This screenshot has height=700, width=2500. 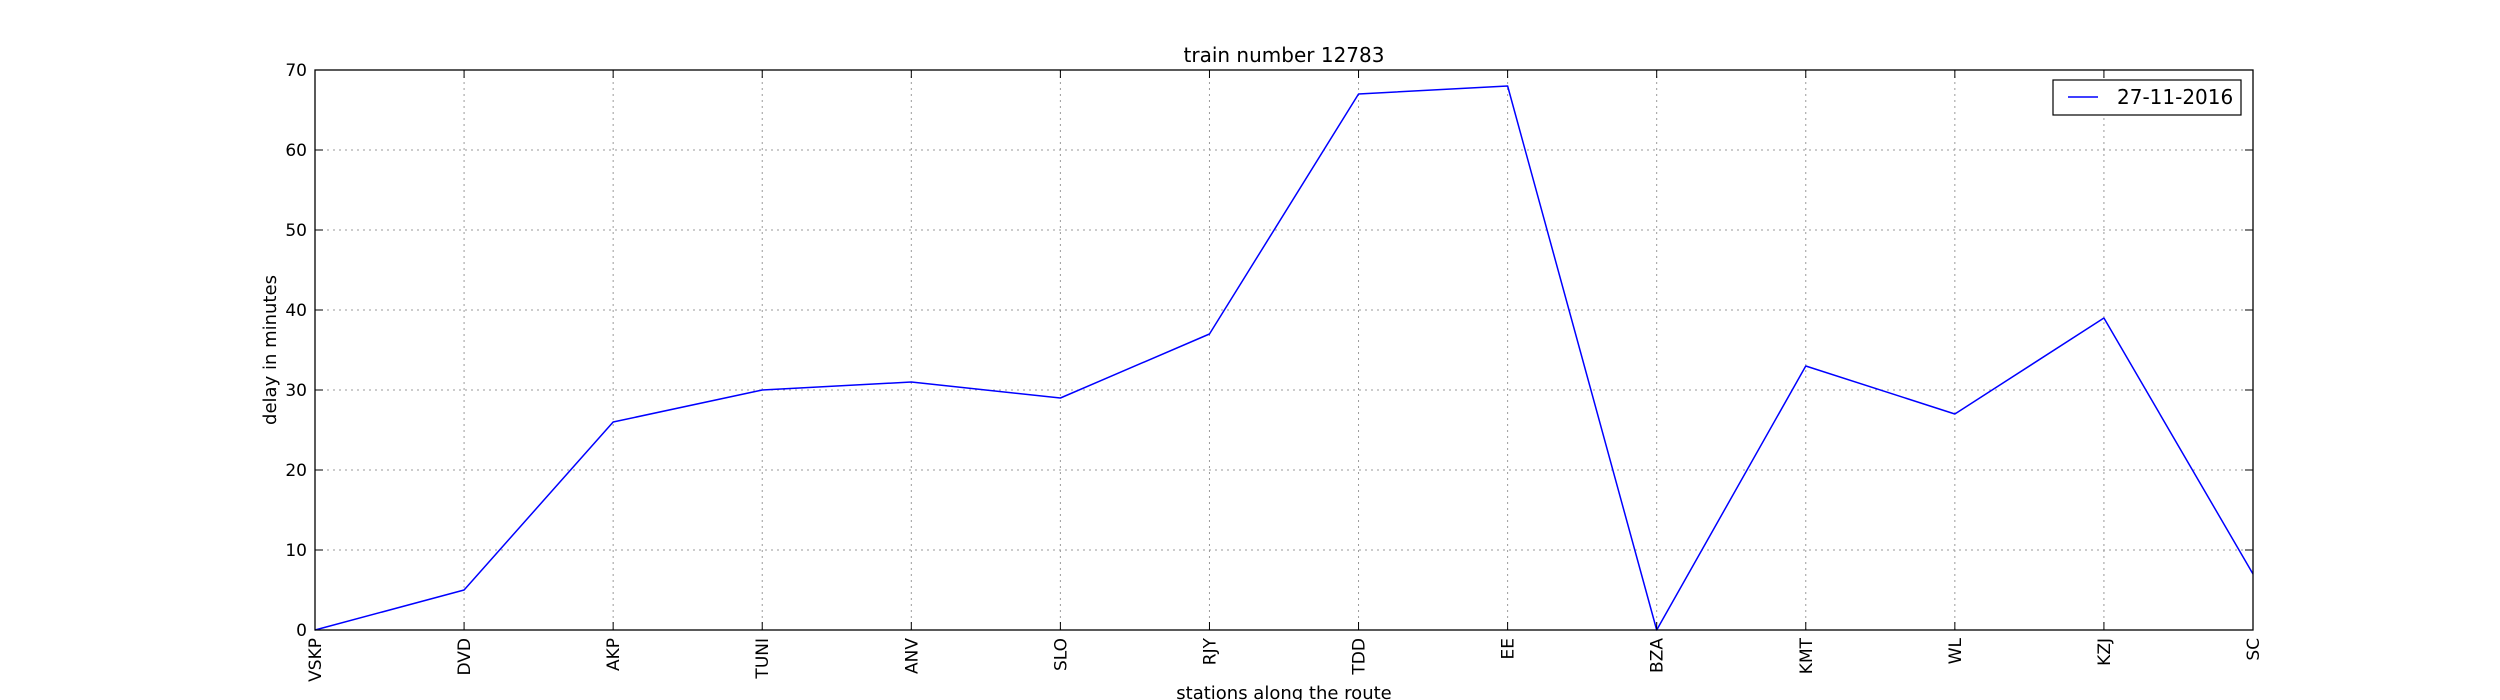 What do you see at coordinates (1284, 55) in the screenshot?
I see `chart-title: train number 12783` at bounding box center [1284, 55].